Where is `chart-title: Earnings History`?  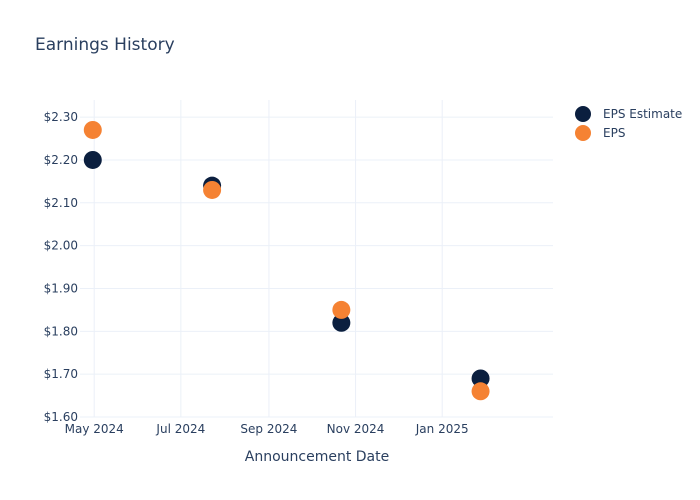 chart-title: Earnings History is located at coordinates (105, 45).